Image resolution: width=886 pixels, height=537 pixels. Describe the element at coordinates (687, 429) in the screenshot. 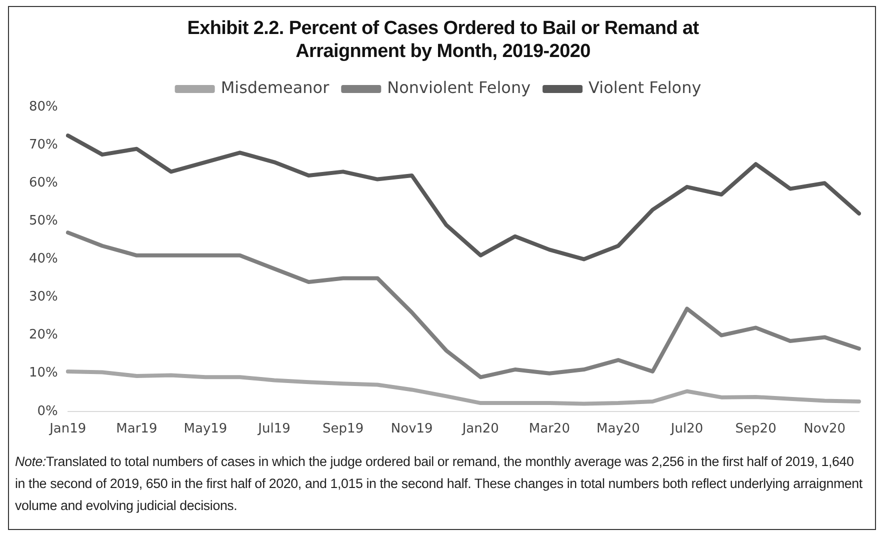

I see `x-tick-label: Jul20` at that location.